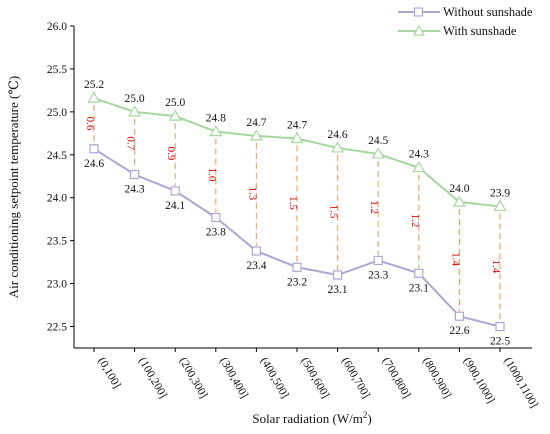 The width and height of the screenshot is (550, 434). Describe the element at coordinates (108, 373) in the screenshot. I see `x-tick-label: (0,100]` at that location.